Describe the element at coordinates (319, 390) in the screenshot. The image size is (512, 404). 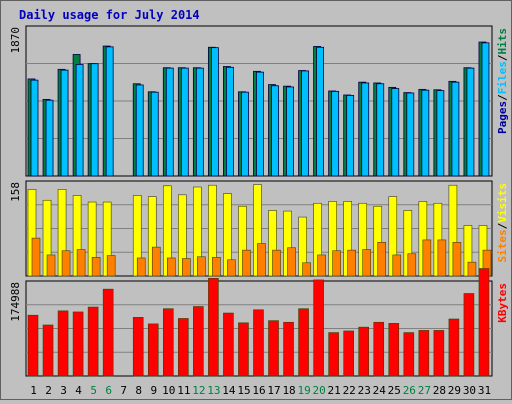
I see `x-tick-label: 20` at that location.